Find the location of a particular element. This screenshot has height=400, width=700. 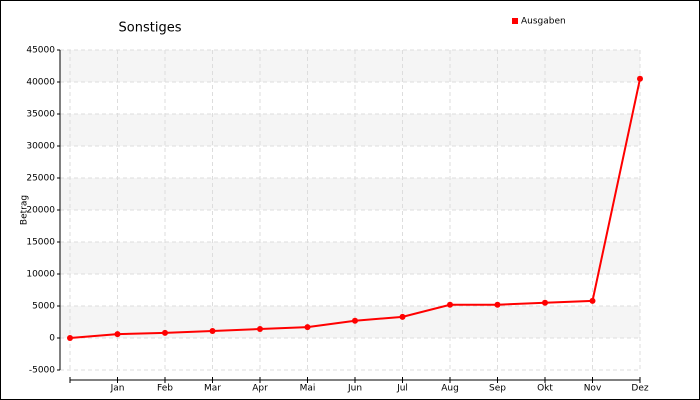

x-tick-label: Sep is located at coordinates (497, 389).